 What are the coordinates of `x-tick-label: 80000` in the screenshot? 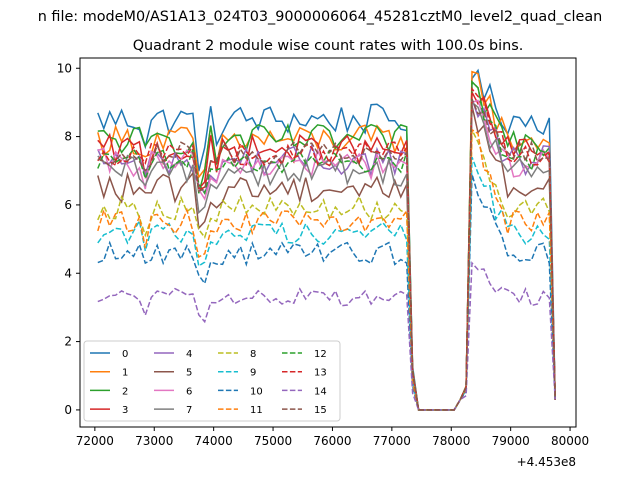 It's located at (570, 441).